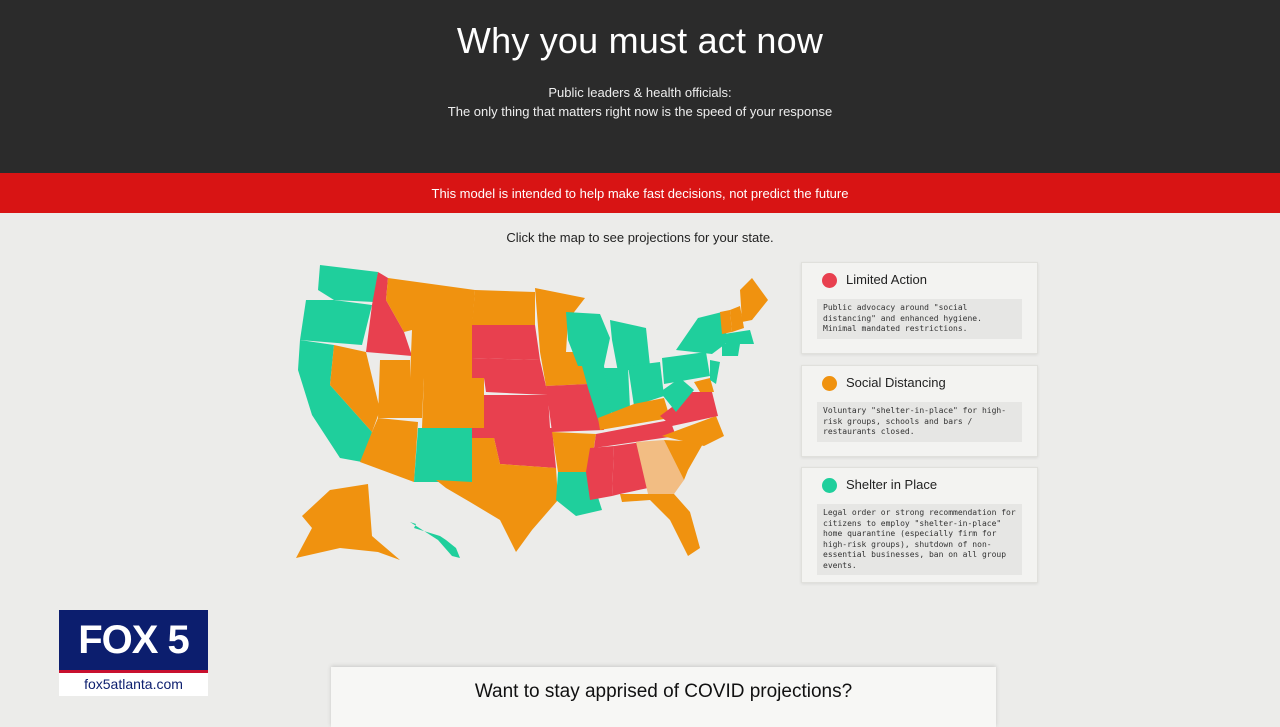  What do you see at coordinates (640, 92) in the screenshot?
I see `header-subtitle-line1: Public leaders & health officials:` at bounding box center [640, 92].